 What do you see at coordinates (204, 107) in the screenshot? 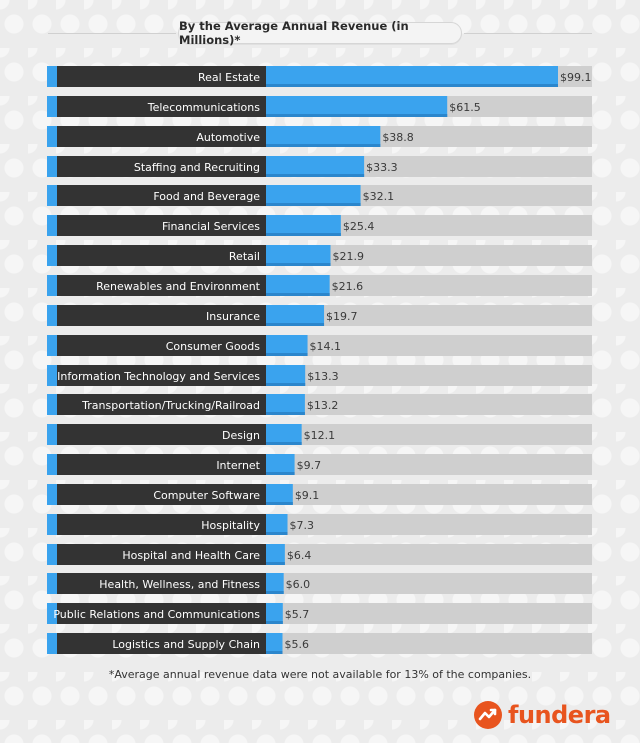
I see `category-label: Telecommunications` at bounding box center [204, 107].